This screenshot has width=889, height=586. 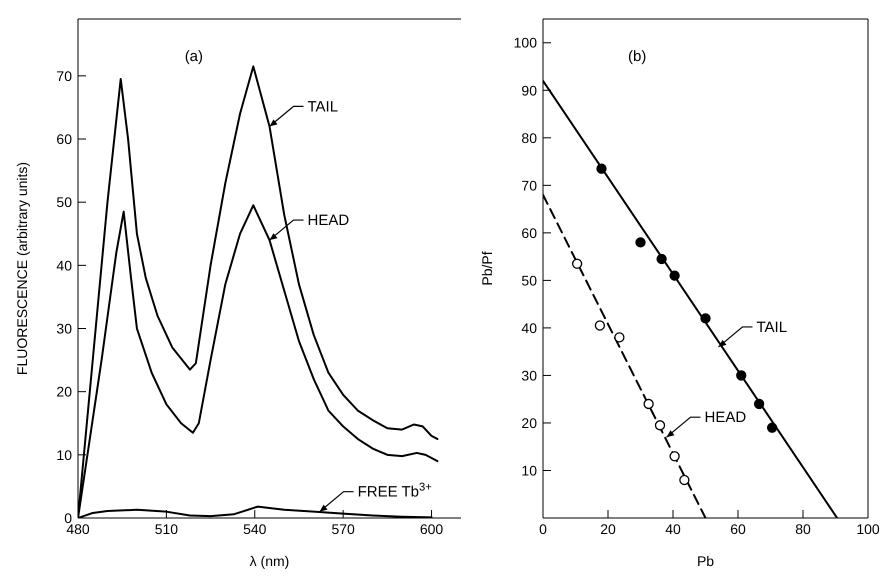 I want to click on y-tick-label: 90, so click(x=529, y=90).